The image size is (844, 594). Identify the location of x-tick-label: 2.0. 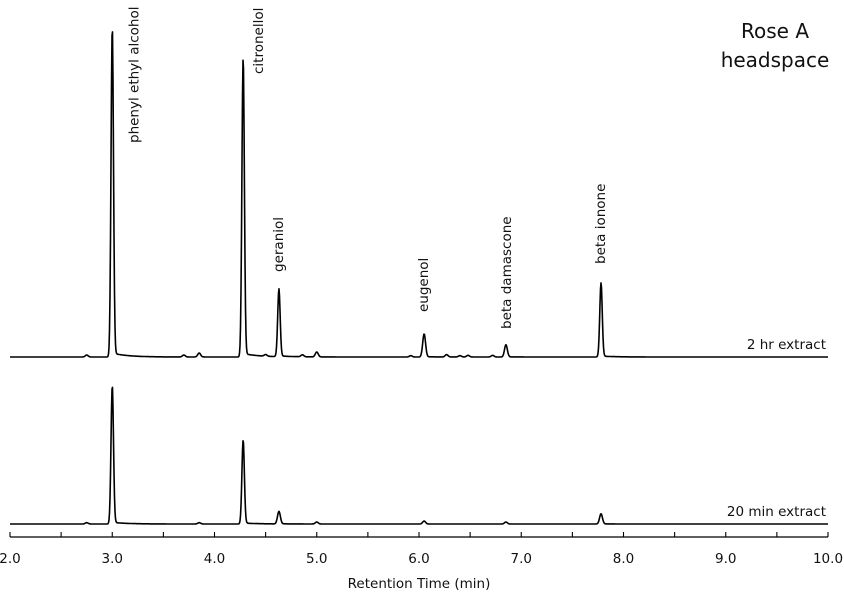
(10, 559).